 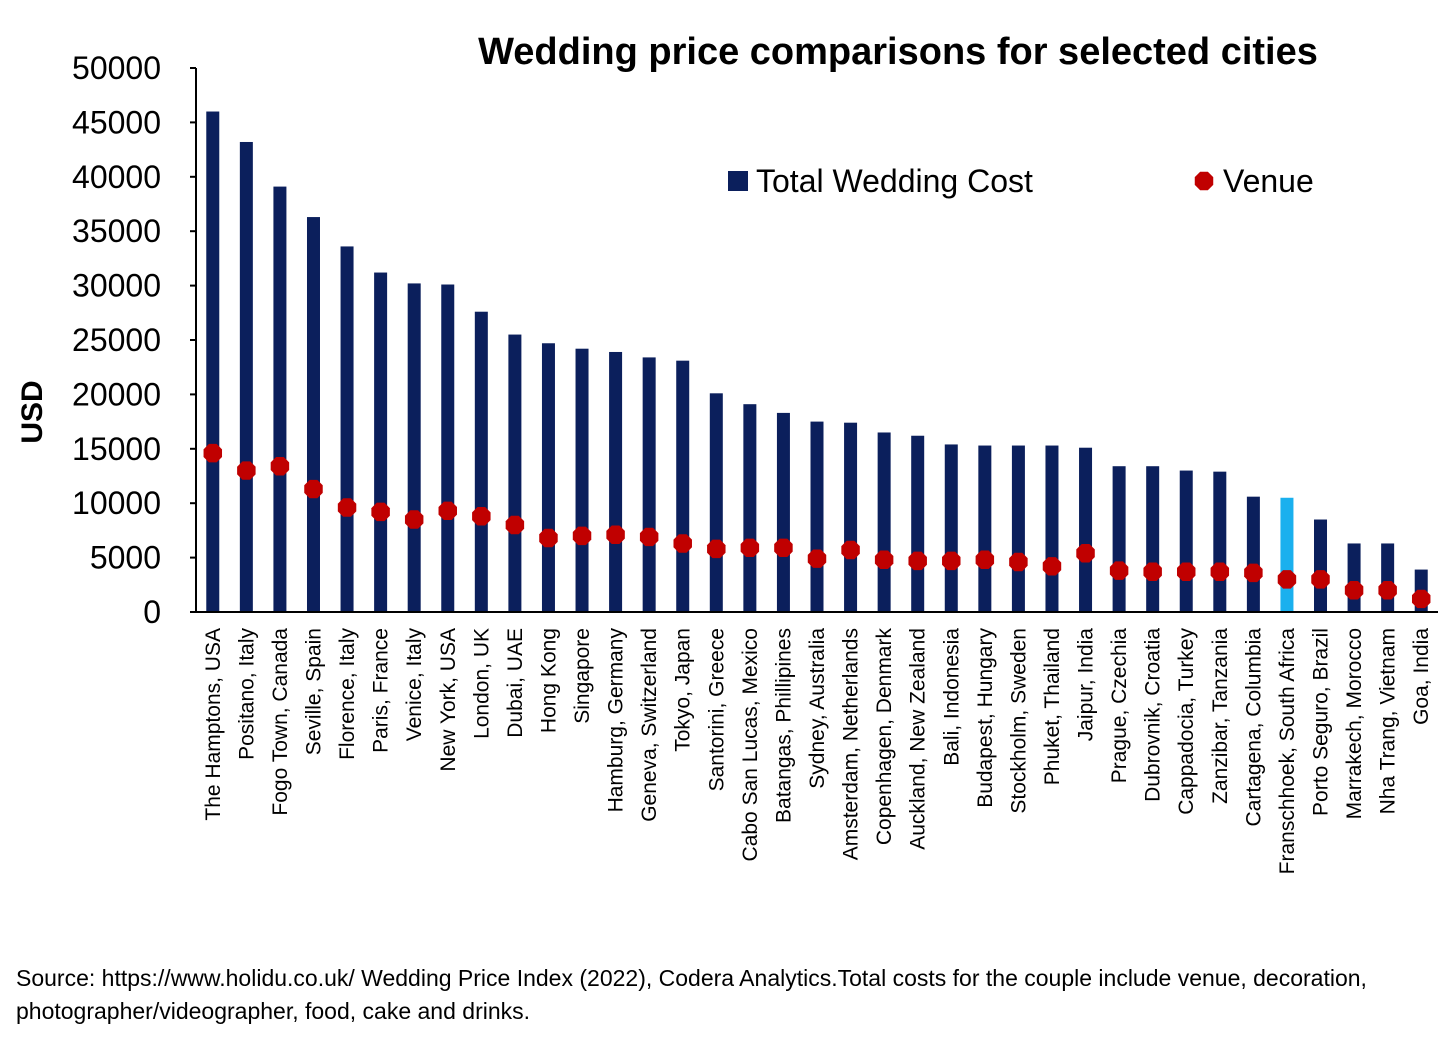 I want to click on y-tick-label: 10000, so click(x=116, y=503).